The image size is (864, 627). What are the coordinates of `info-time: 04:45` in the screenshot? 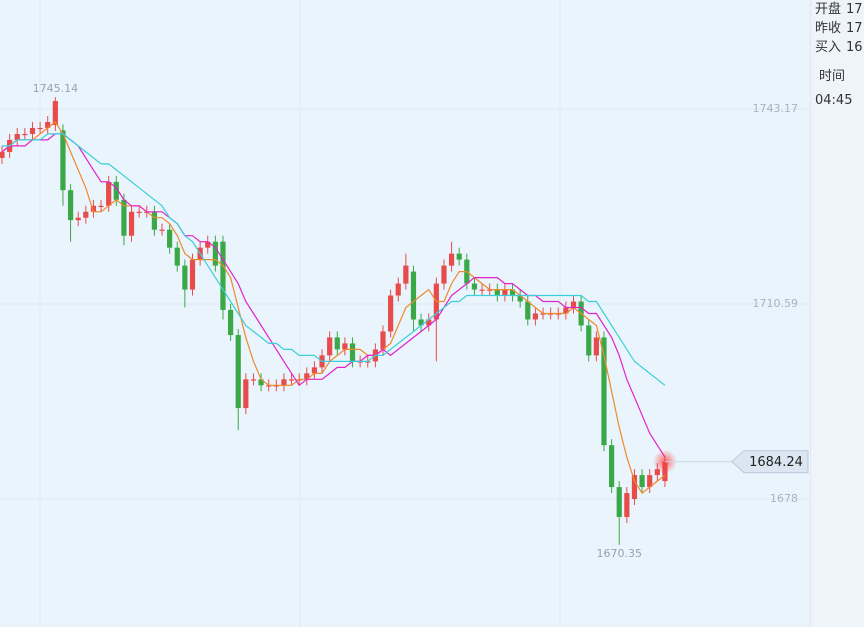 It's located at (834, 100).